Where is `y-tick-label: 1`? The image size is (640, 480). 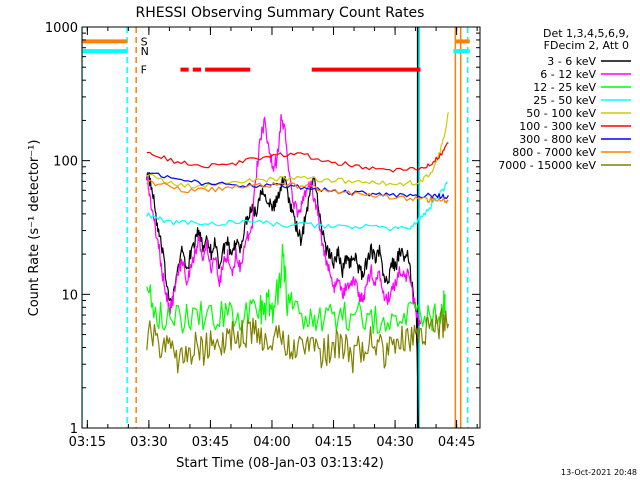 y-tick-label: 1 is located at coordinates (74, 429).